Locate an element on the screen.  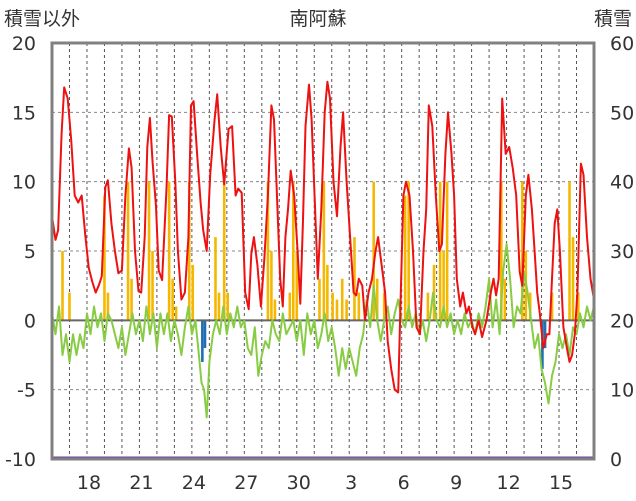
x-tick-label: 6 is located at coordinates (404, 483).